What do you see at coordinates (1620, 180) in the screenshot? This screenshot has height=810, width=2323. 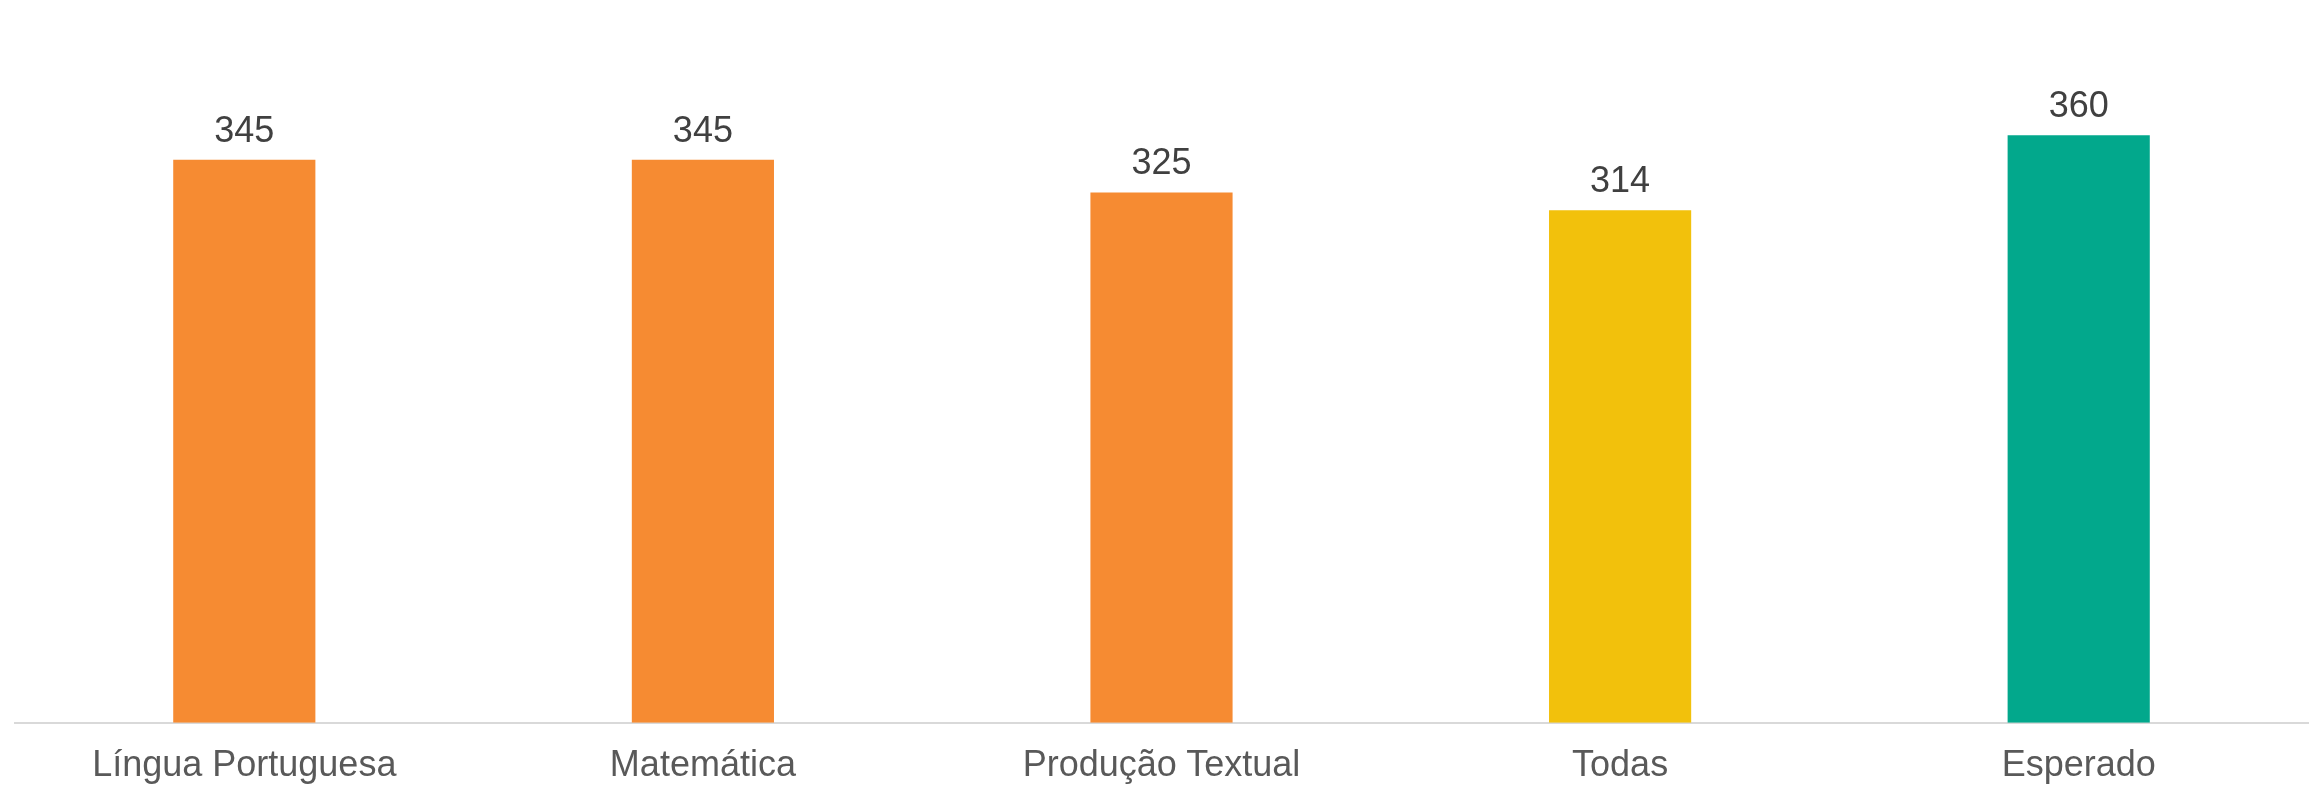 I see `data-label: 314` at bounding box center [1620, 180].